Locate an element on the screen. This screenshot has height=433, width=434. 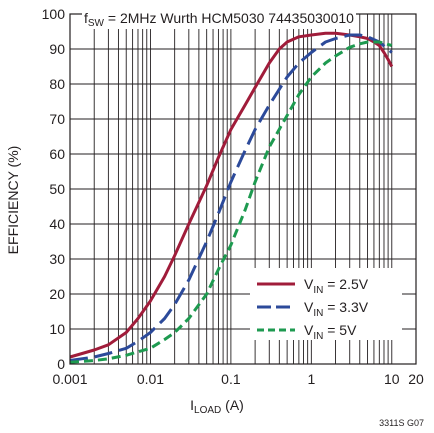
y-tick-label: 100 is located at coordinates (54, 14).